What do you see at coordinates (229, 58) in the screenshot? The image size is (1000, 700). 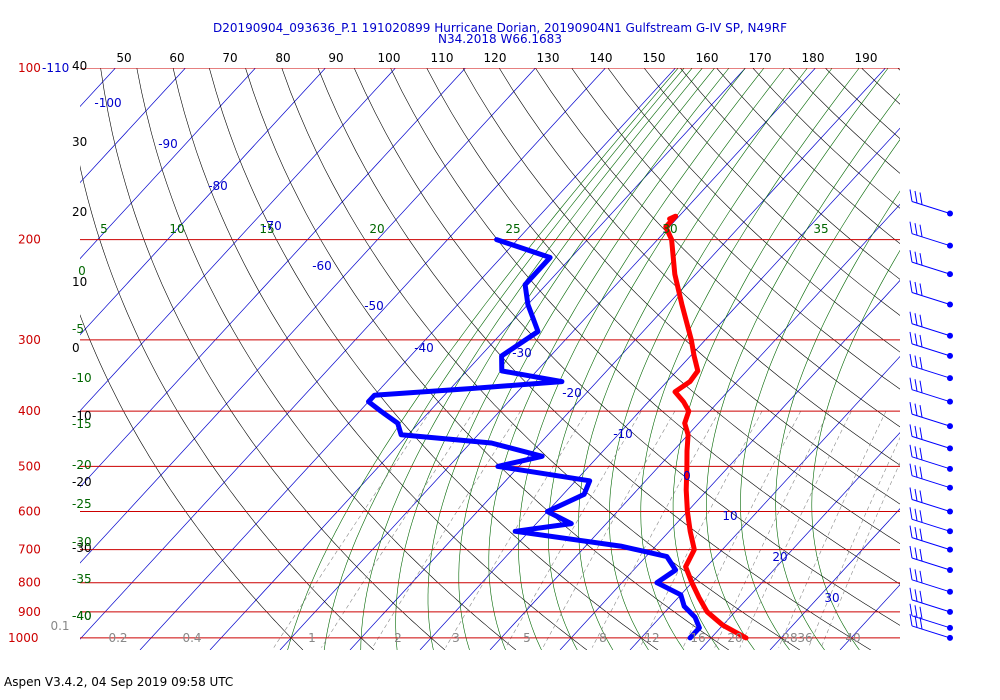 I see `top-tick-label: 70` at bounding box center [229, 58].